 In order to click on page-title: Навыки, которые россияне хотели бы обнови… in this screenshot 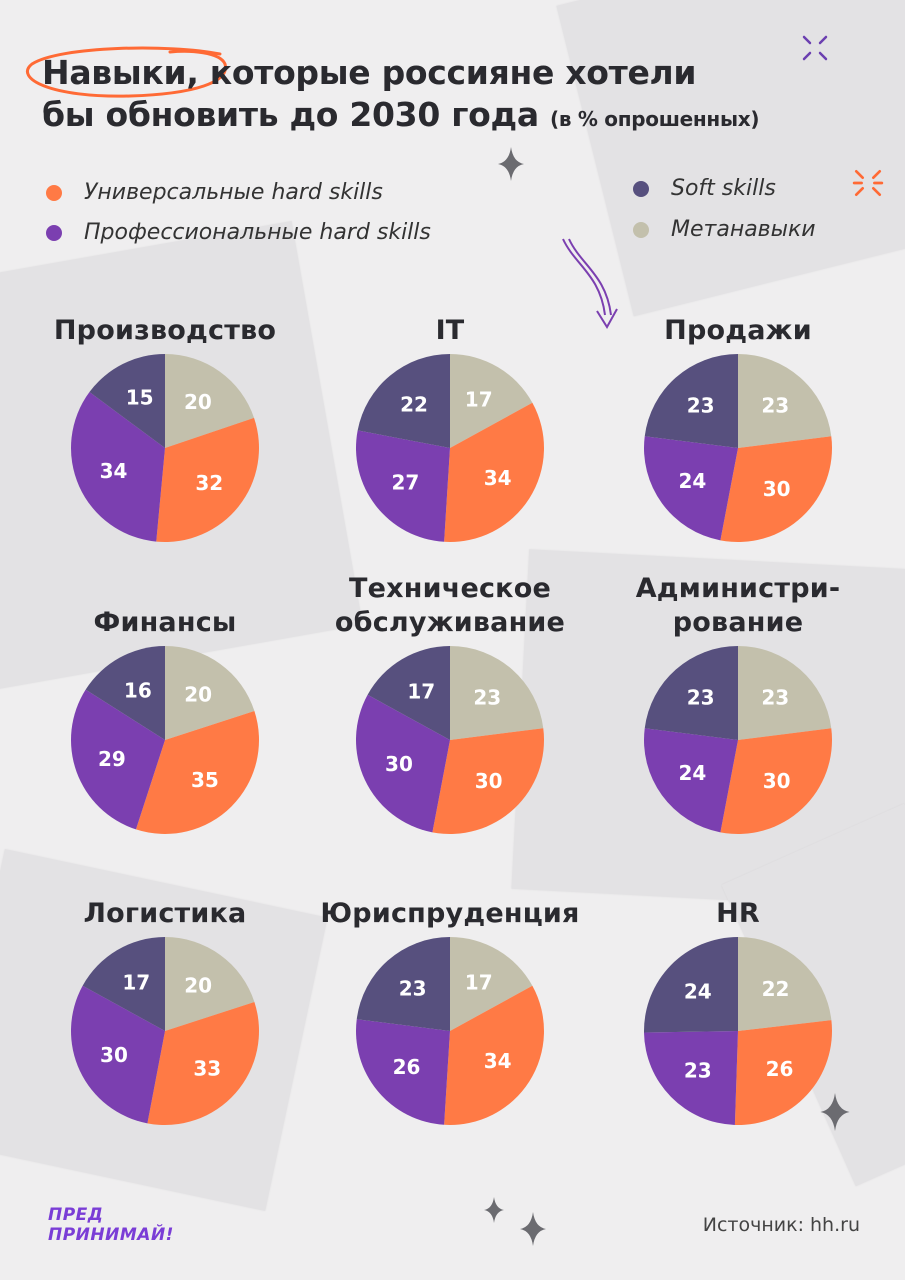, I will do `click(462, 96)`.